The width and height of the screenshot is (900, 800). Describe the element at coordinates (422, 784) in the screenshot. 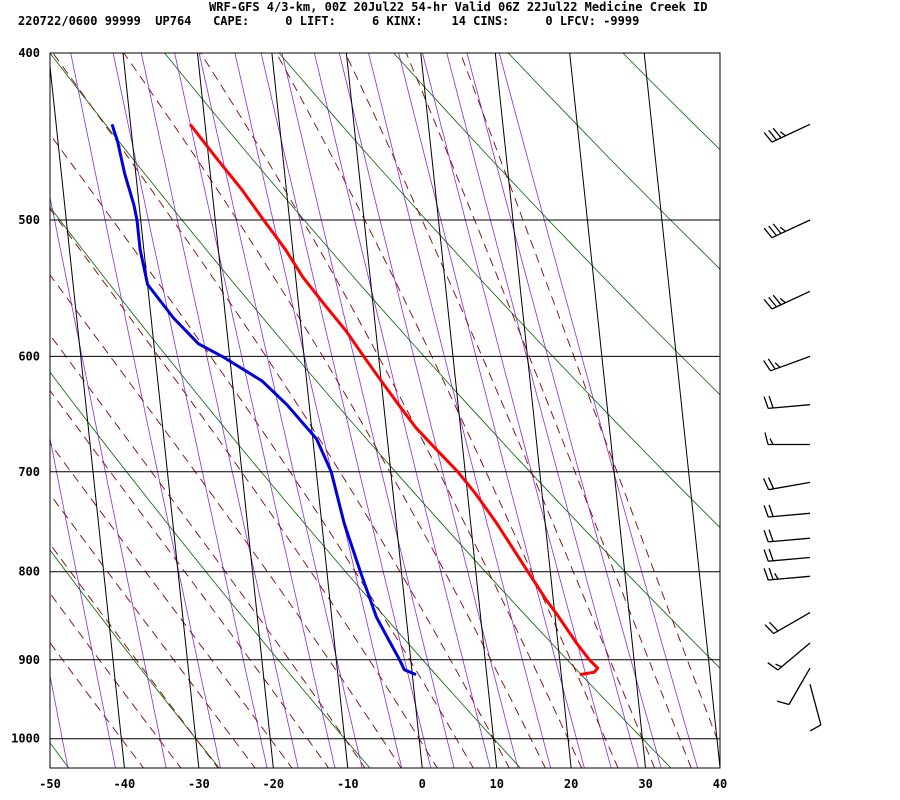

I see `temperature-tick-label: 0` at that location.